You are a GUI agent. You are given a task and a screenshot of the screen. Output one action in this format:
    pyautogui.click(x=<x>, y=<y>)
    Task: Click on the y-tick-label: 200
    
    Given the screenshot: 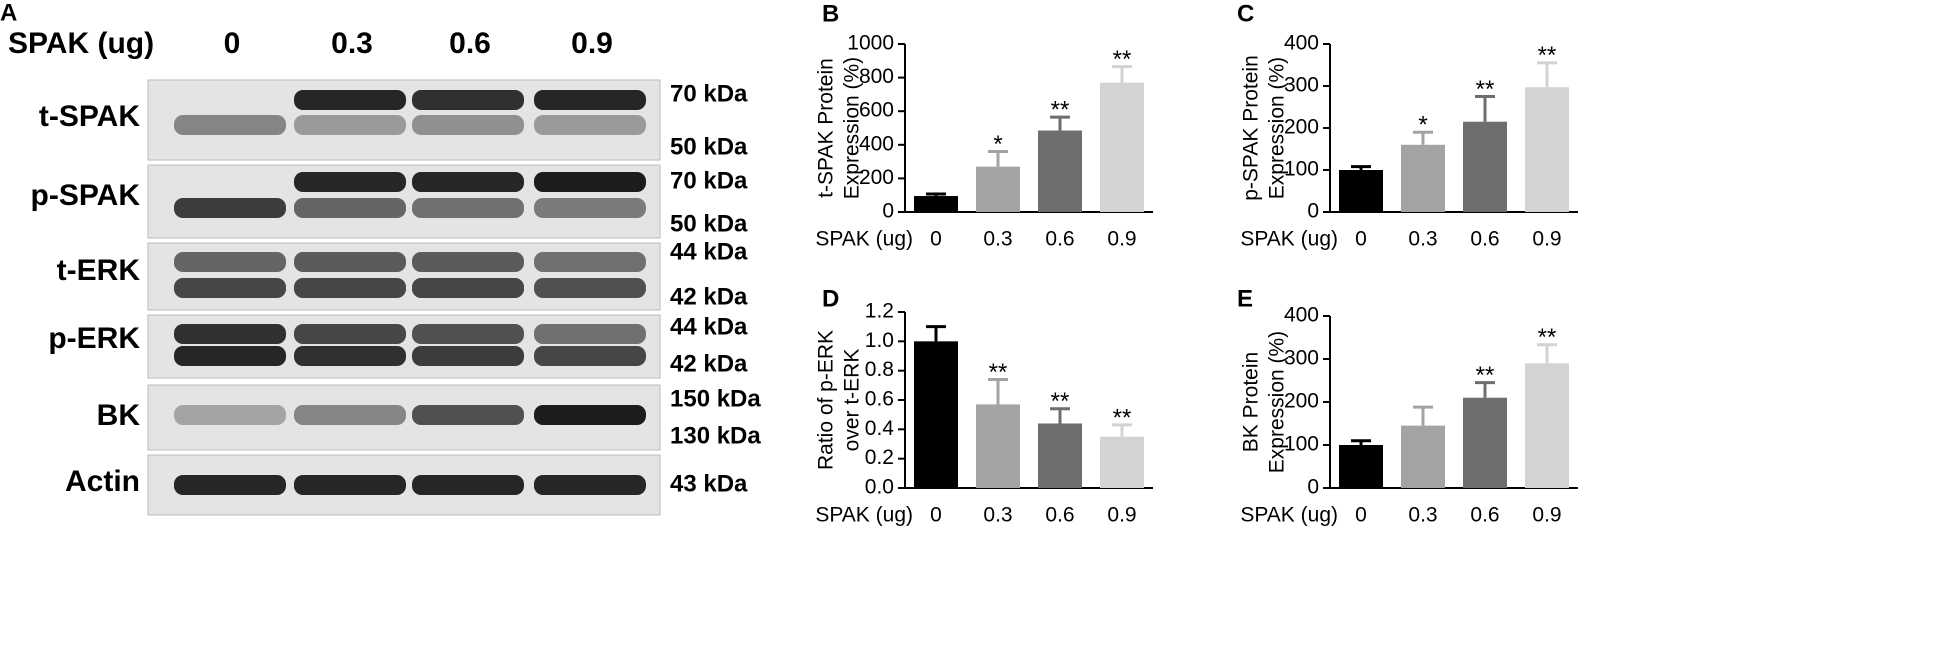 What is the action you would take?
    pyautogui.click(x=876, y=177)
    